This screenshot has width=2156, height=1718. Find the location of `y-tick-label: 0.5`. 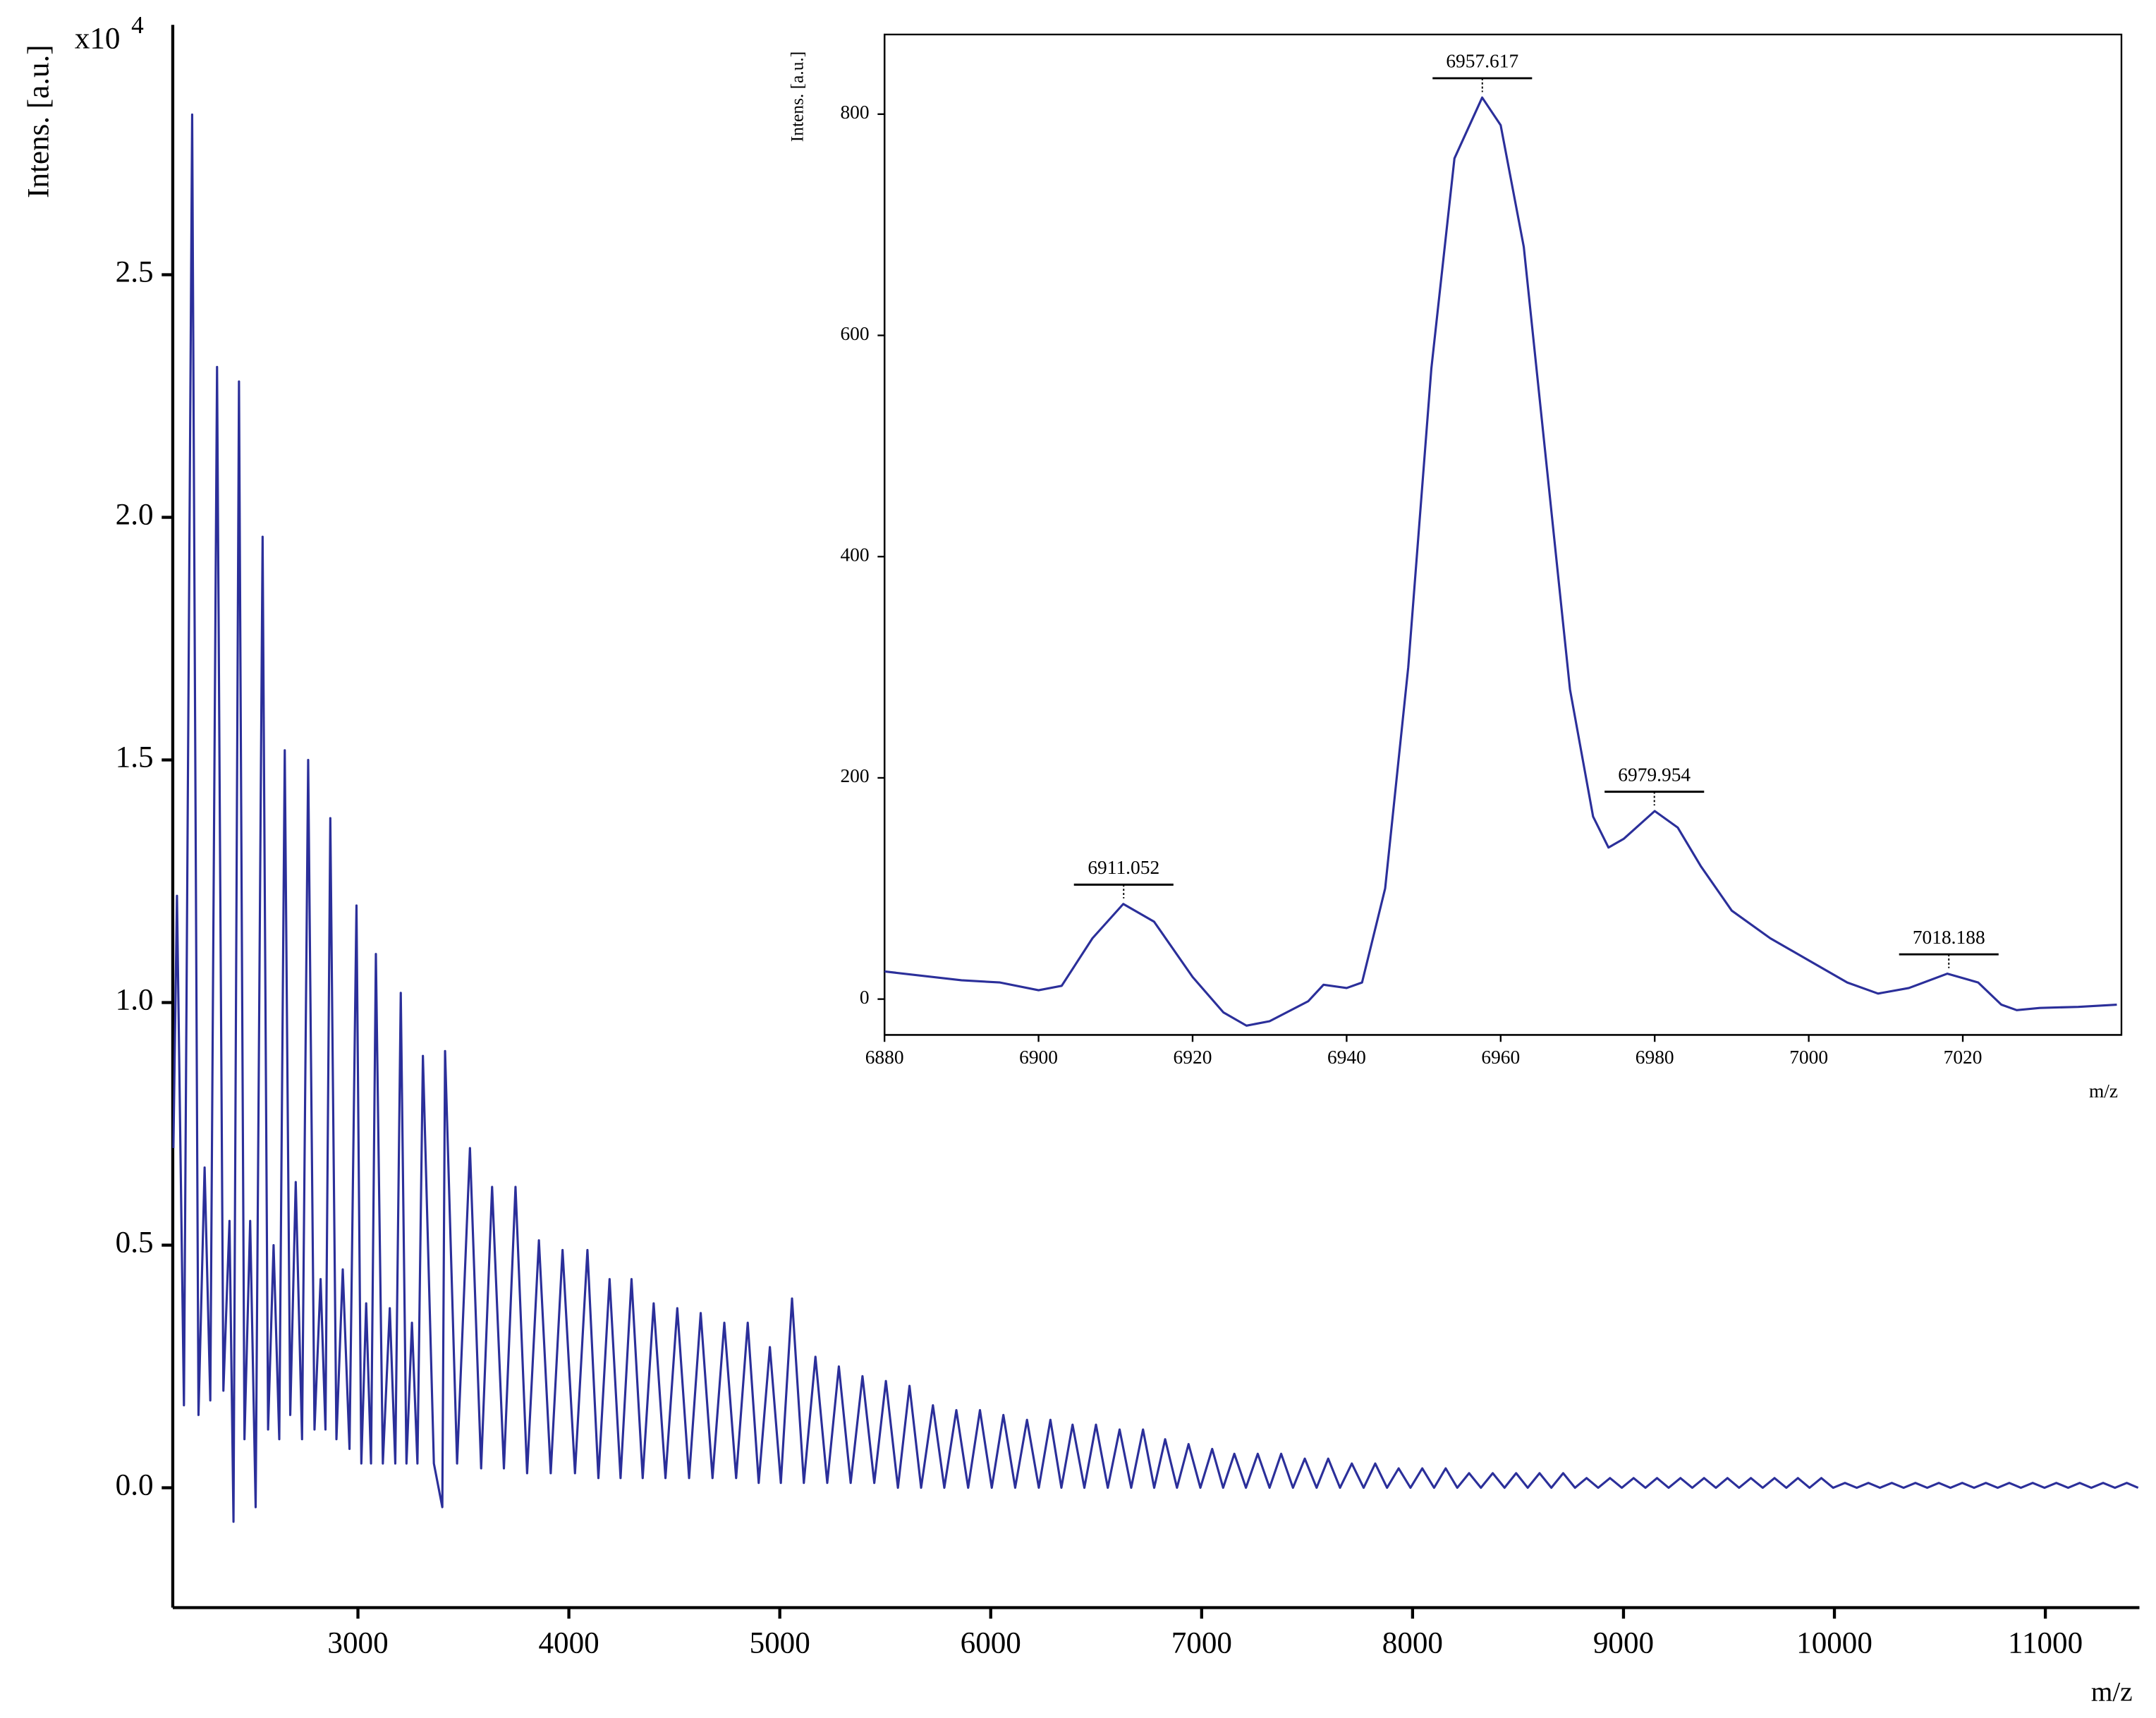

y-tick-label: 0.5 is located at coordinates (135, 1242).